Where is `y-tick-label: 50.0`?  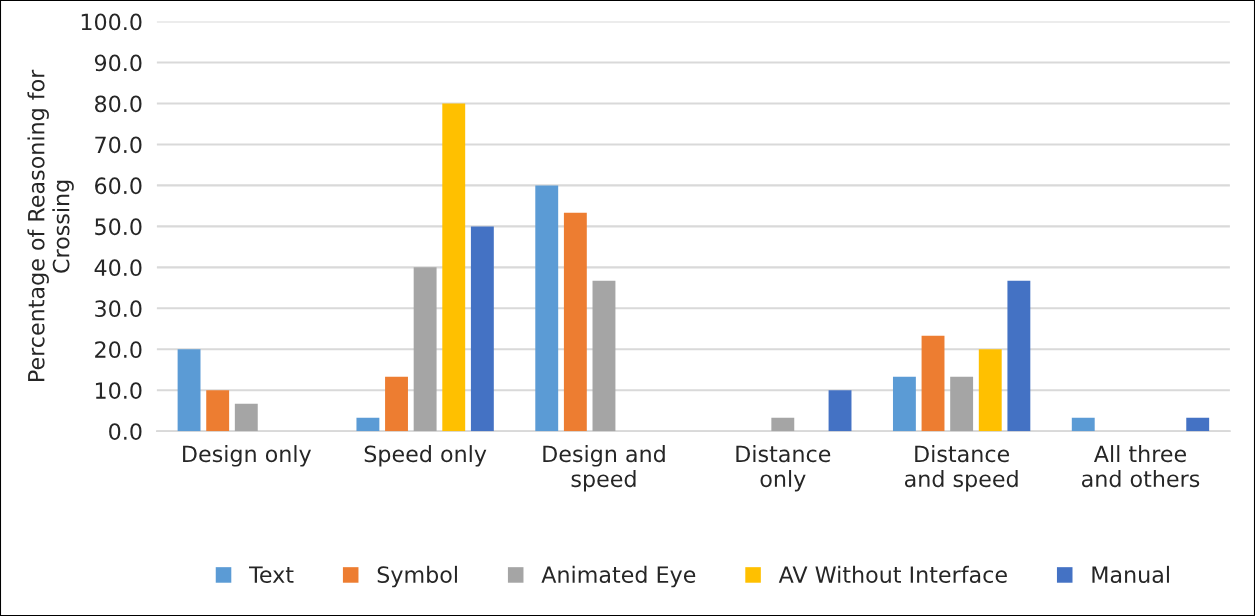
y-tick-label: 50.0 is located at coordinates (118, 227).